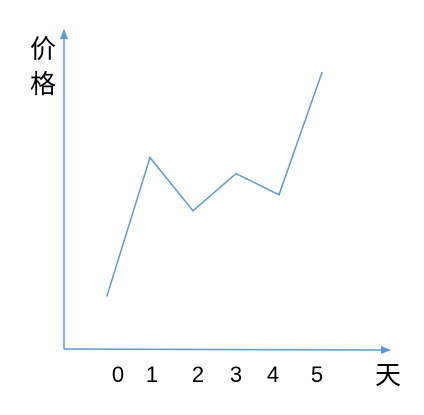 The width and height of the screenshot is (424, 415). Describe the element at coordinates (317, 374) in the screenshot. I see `x-tick-label-5: 5` at that location.